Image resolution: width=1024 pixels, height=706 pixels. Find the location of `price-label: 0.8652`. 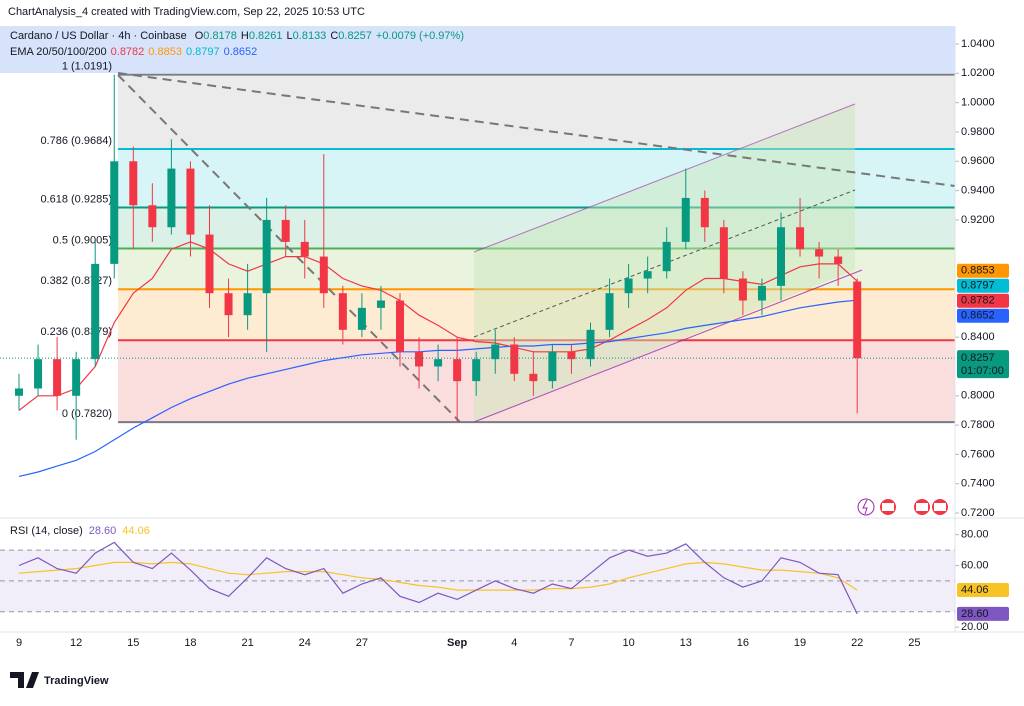

price-label: 0.8652 is located at coordinates (978, 316).